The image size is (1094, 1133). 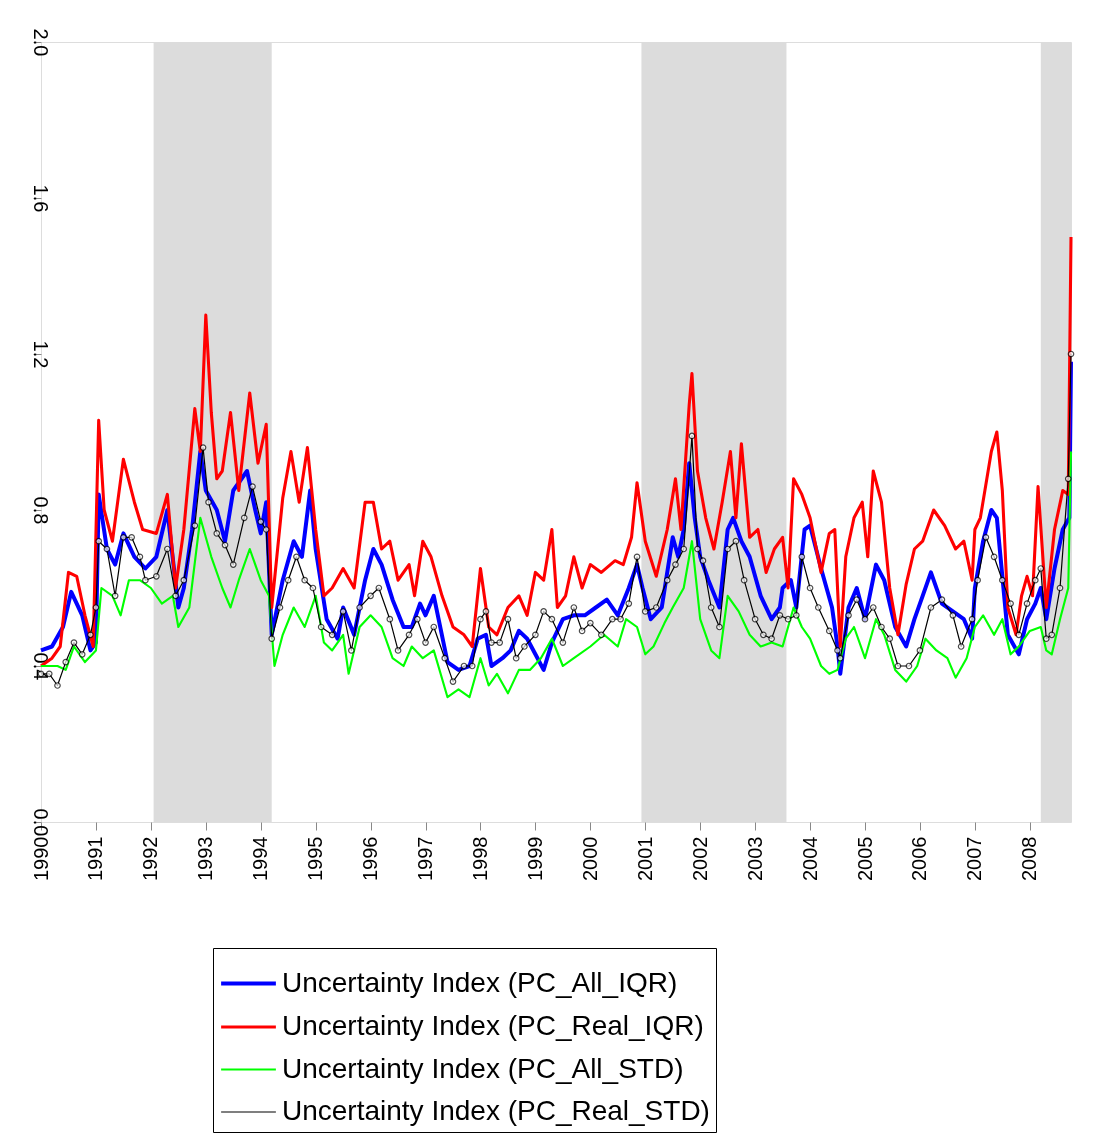 I want to click on x-tick-label: 2001, so click(x=644, y=858).